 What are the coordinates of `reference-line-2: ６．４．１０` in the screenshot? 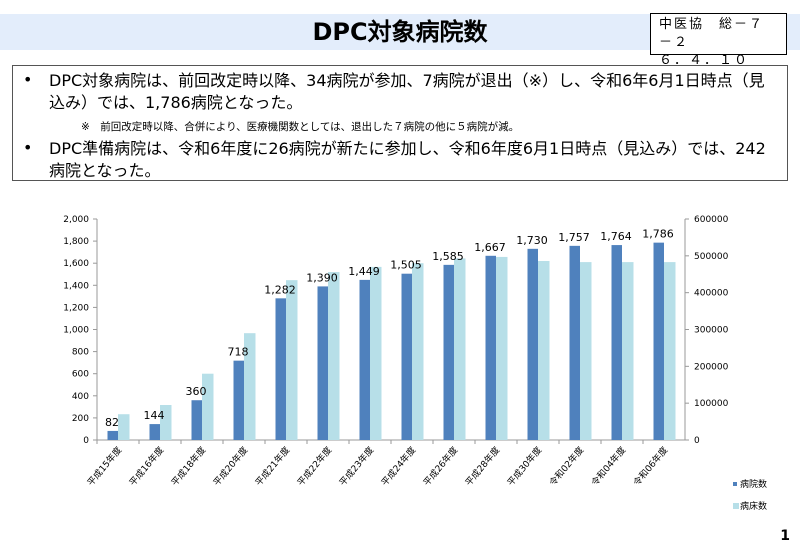 It's located at (704, 60).